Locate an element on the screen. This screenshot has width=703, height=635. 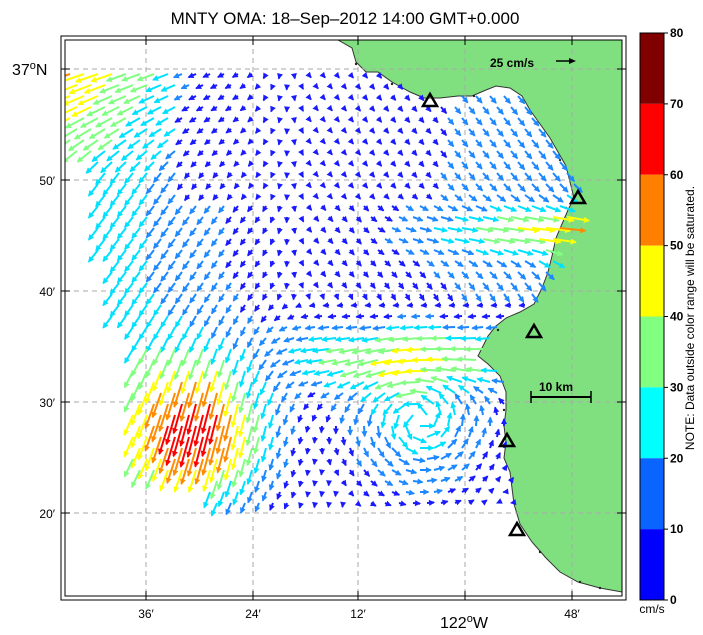
colorbar-tick: 30 is located at coordinates (677, 387).